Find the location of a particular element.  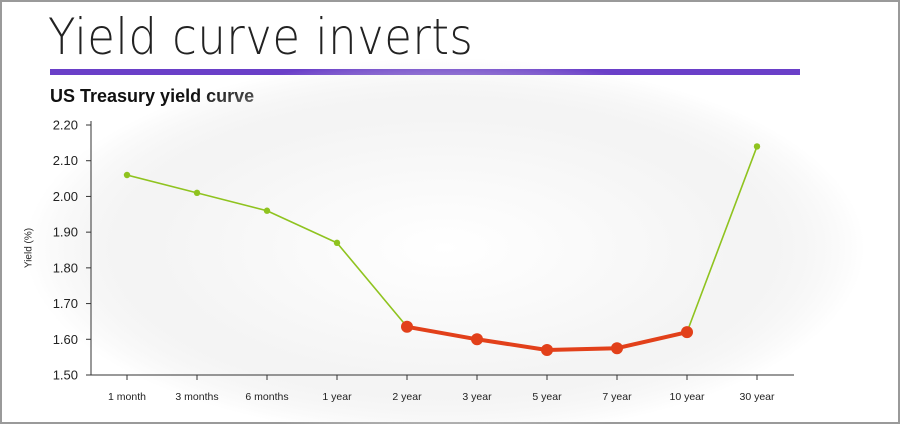

x-tick-label: 30 year is located at coordinates (757, 397).